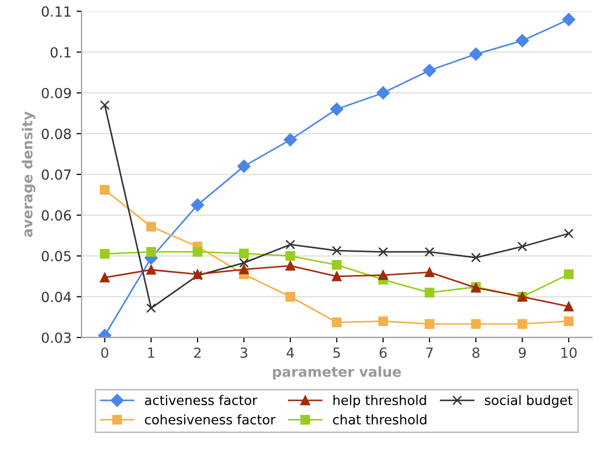 The image size is (604, 453). What do you see at coordinates (56, 215) in the screenshot?
I see `y-tick-label: 0.06` at bounding box center [56, 215].